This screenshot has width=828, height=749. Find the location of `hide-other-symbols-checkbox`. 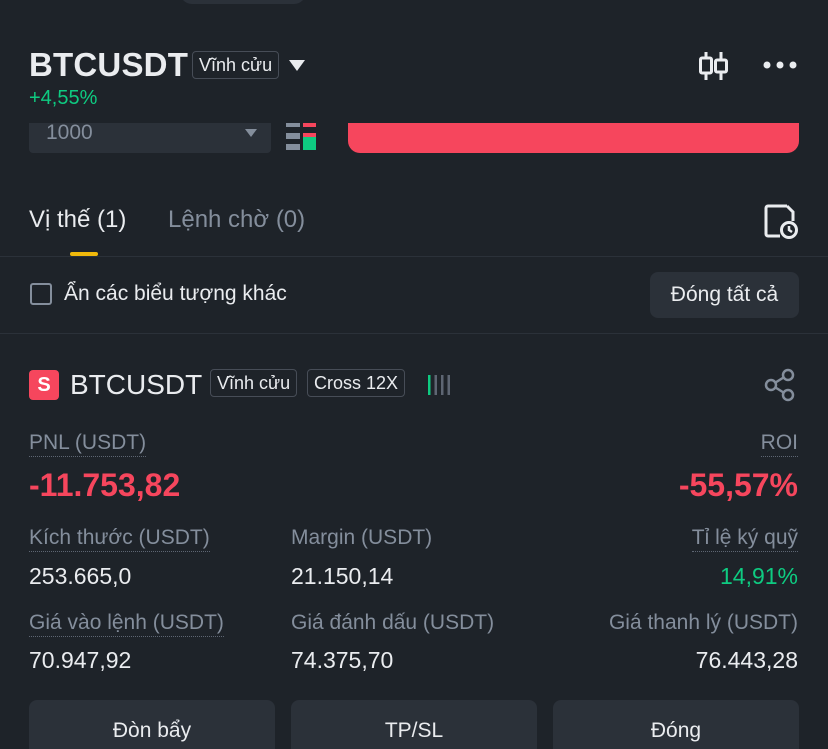

hide-other-symbols-checkbox is located at coordinates (41, 294).